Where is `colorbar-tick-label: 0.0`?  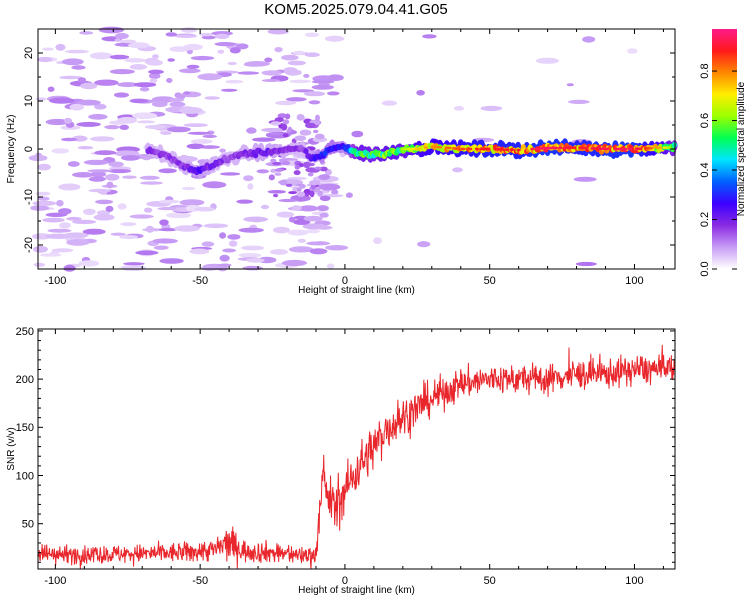 colorbar-tick-label: 0.0 is located at coordinates (705, 268).